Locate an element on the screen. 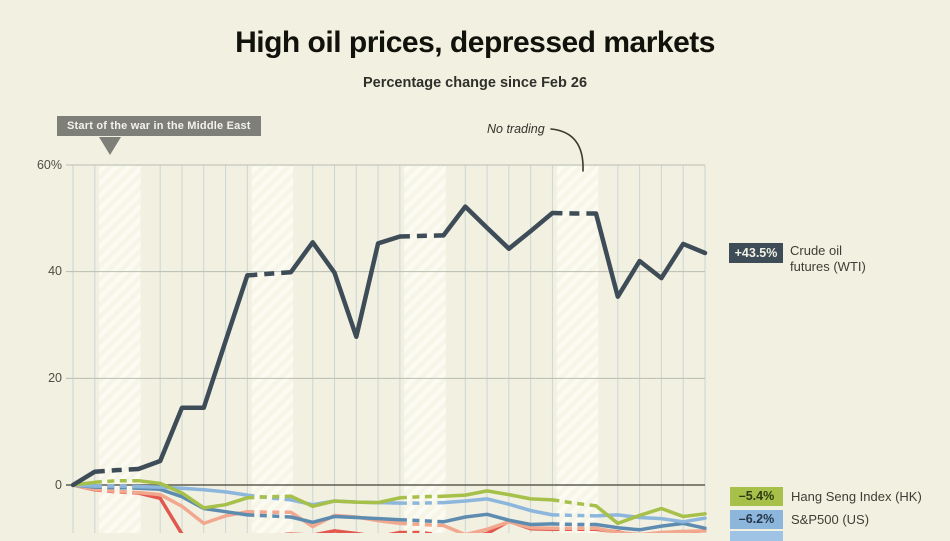 The image size is (950, 541). page-subtitle: Percentage change since Feb 26 is located at coordinates (475, 83).